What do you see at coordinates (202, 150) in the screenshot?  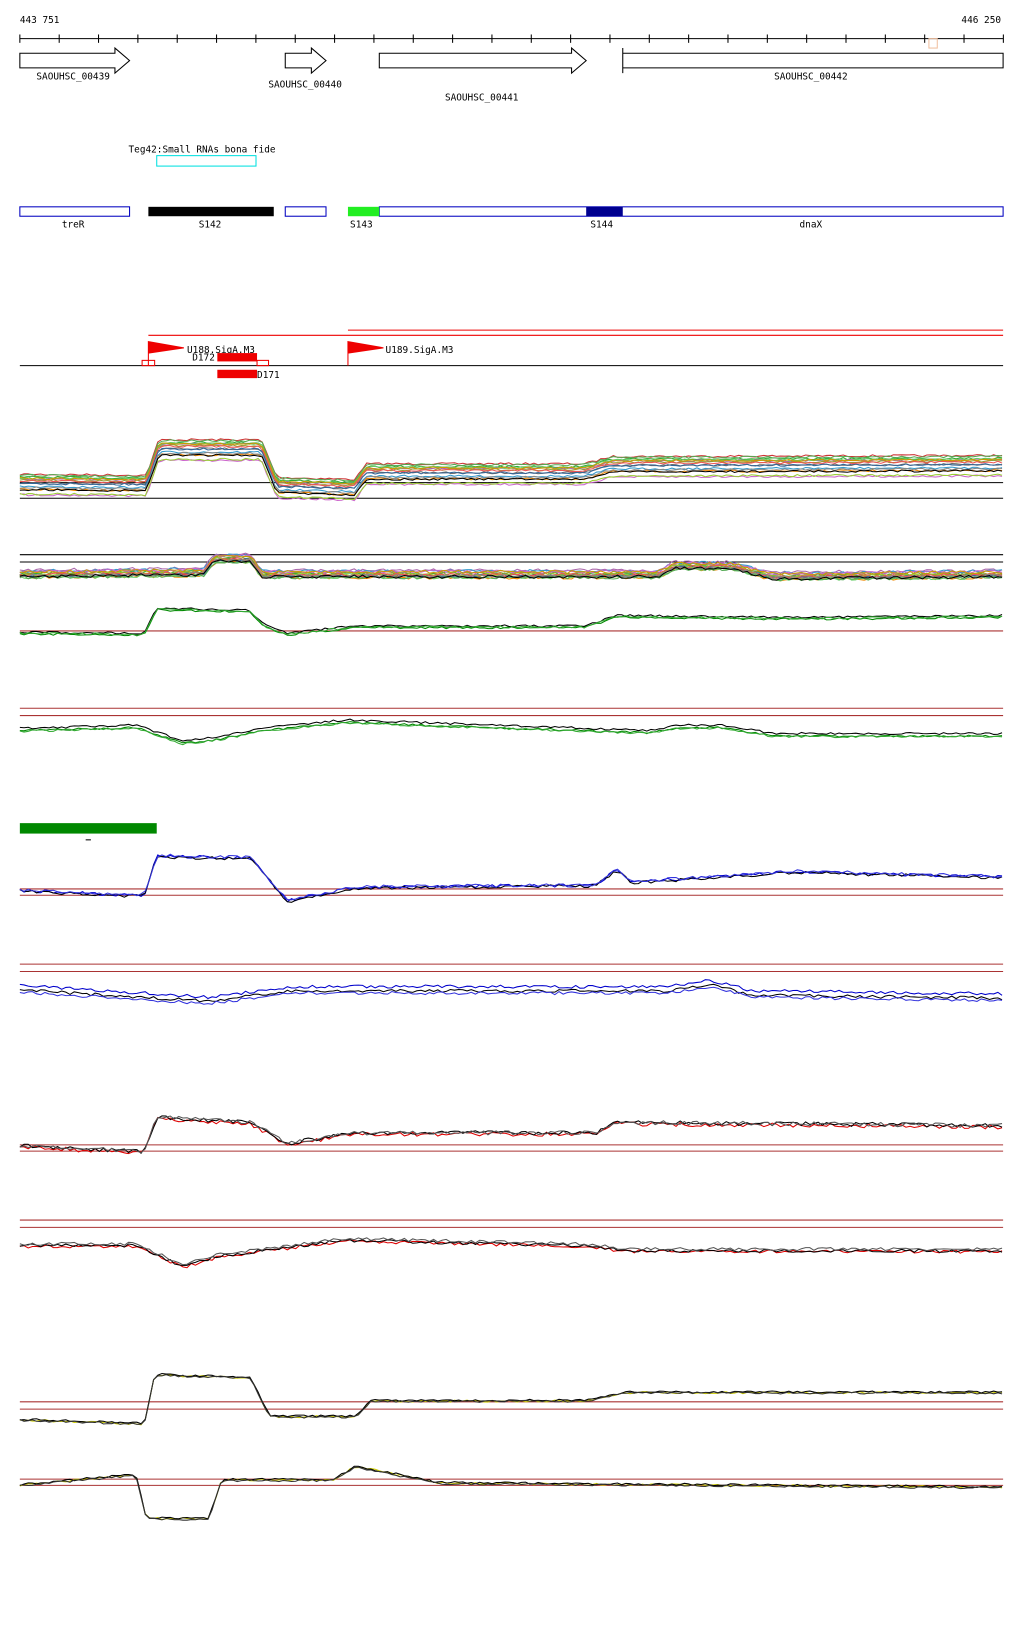 I see `srna-label: Teg42:Small RNAs bona fide` at bounding box center [202, 150].